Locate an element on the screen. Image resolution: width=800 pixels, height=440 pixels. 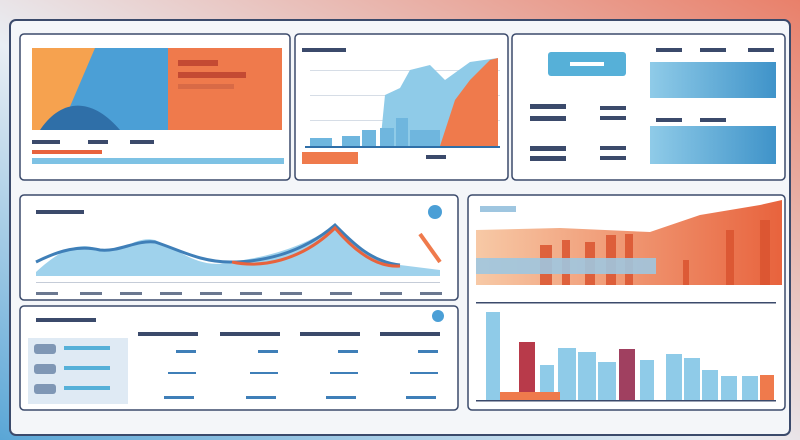
band is located at coordinates (566, 266).